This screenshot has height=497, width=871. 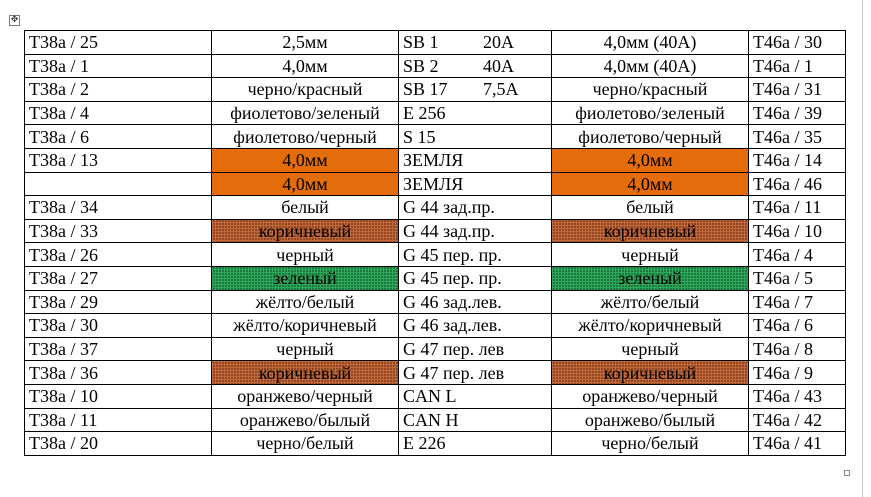 What do you see at coordinates (305, 89) in the screenshot?
I see `left-wire-spec: черно/красный` at bounding box center [305, 89].